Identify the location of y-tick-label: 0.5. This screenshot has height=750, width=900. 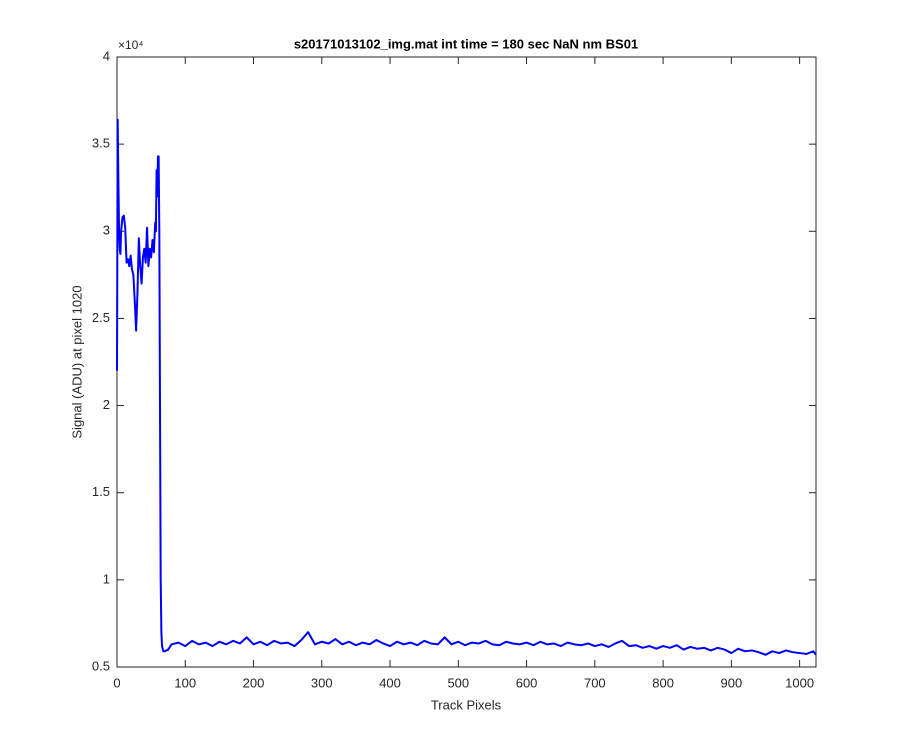
(101, 665).